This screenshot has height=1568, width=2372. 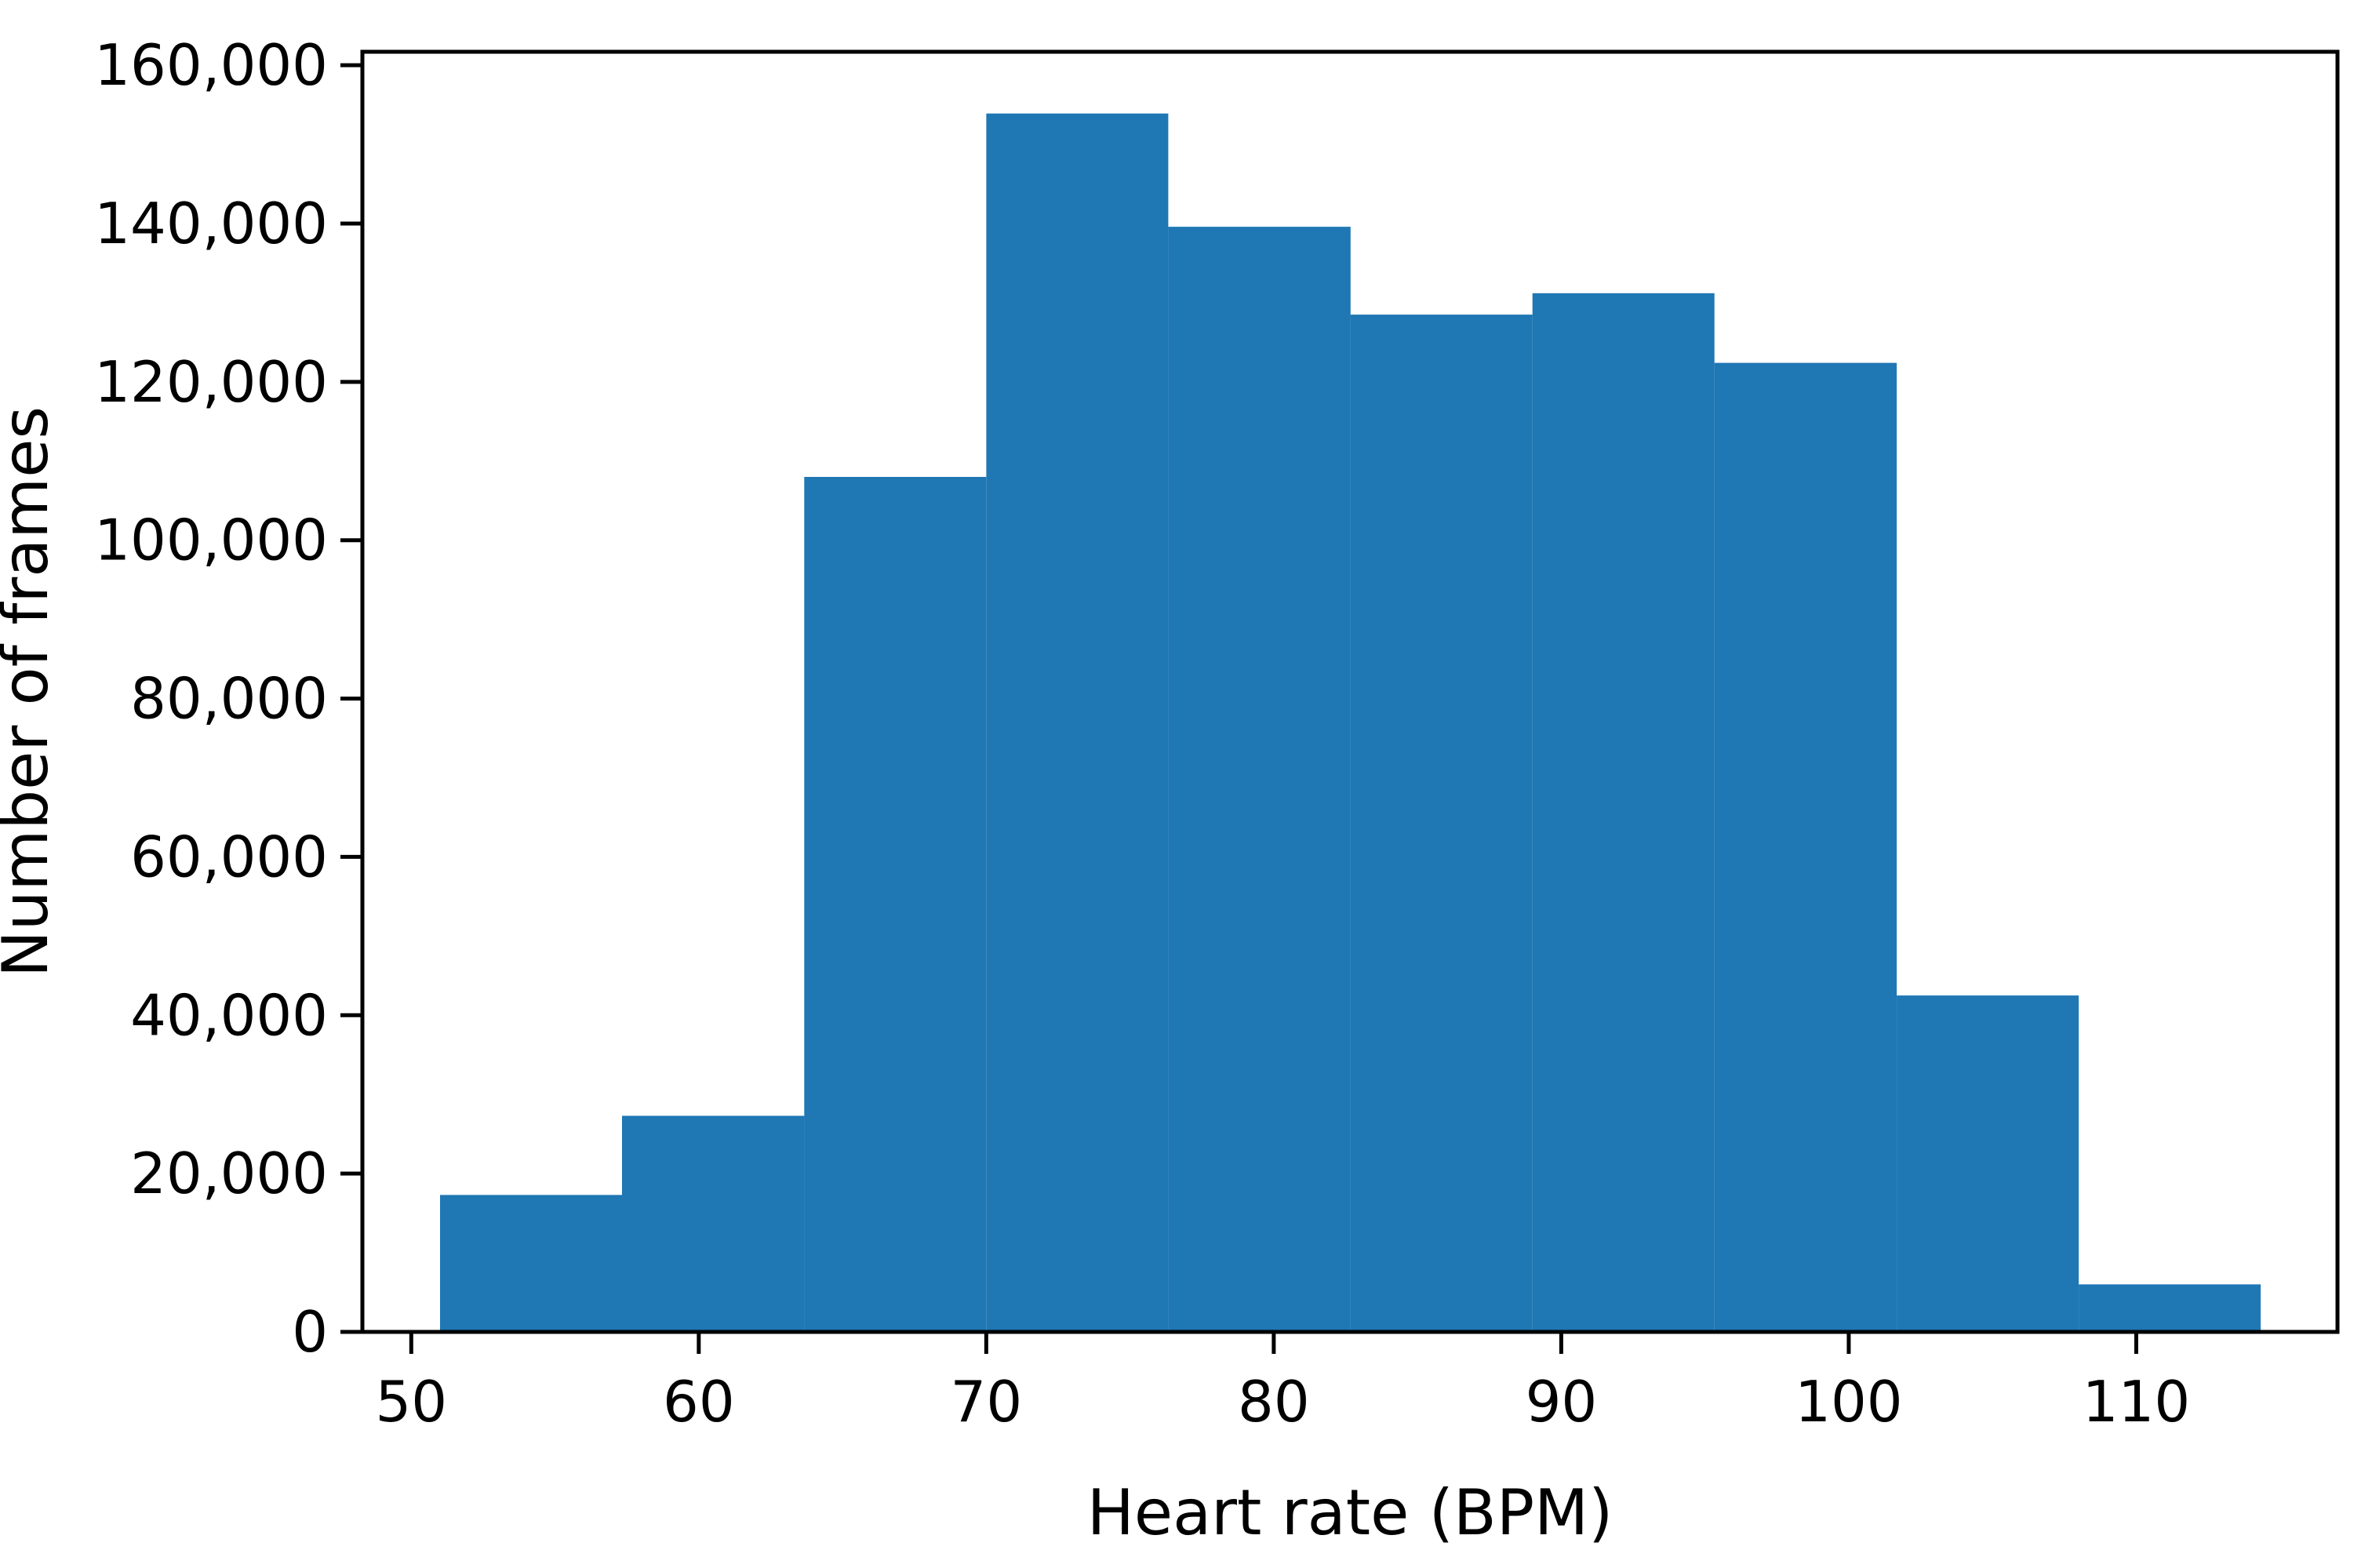 I want to click on x-axis-tick-label: 50, so click(x=411, y=1402).